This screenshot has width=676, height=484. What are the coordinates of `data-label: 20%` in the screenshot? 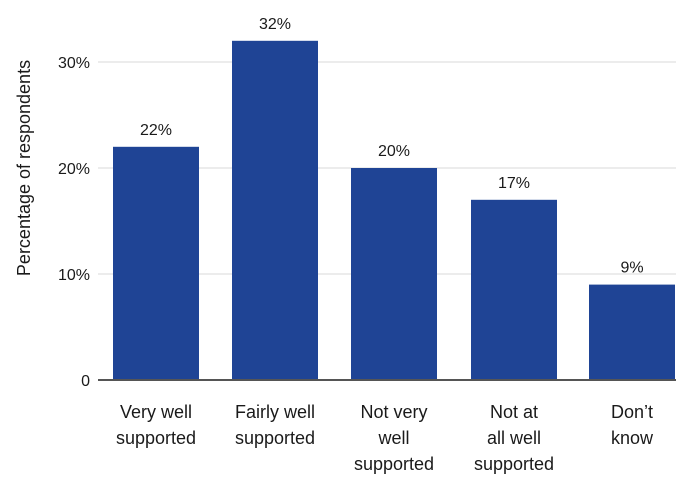 It's located at (394, 151).